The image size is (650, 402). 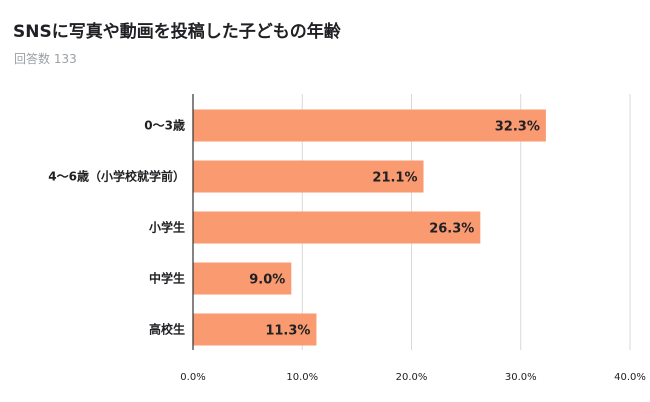 What do you see at coordinates (164, 125) in the screenshot?
I see `category-label: 0〜3歳` at bounding box center [164, 125].